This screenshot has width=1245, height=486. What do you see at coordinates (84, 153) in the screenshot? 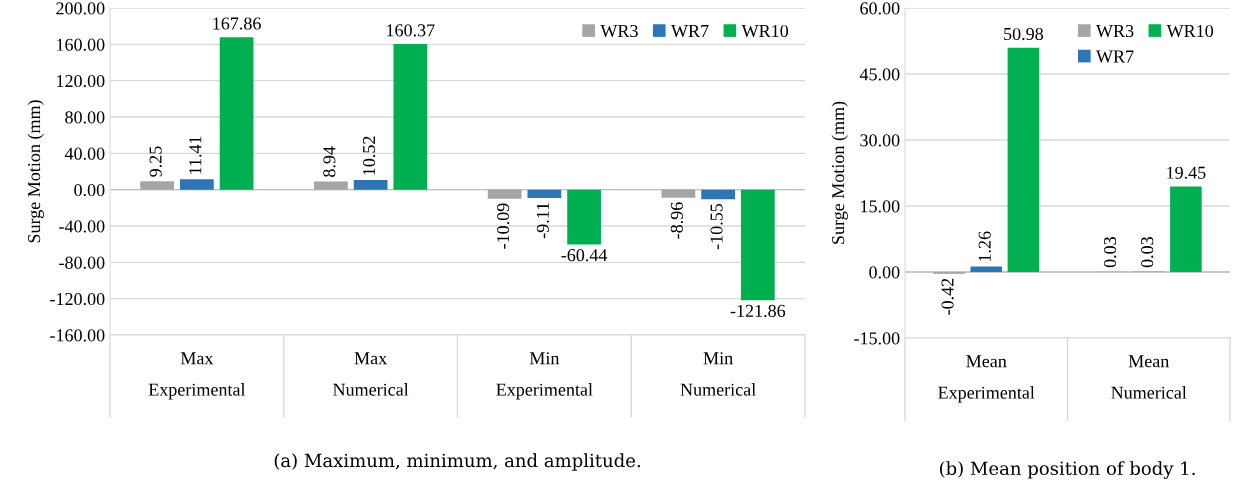
I see `y-tick-label: 40.00` at bounding box center [84, 153].